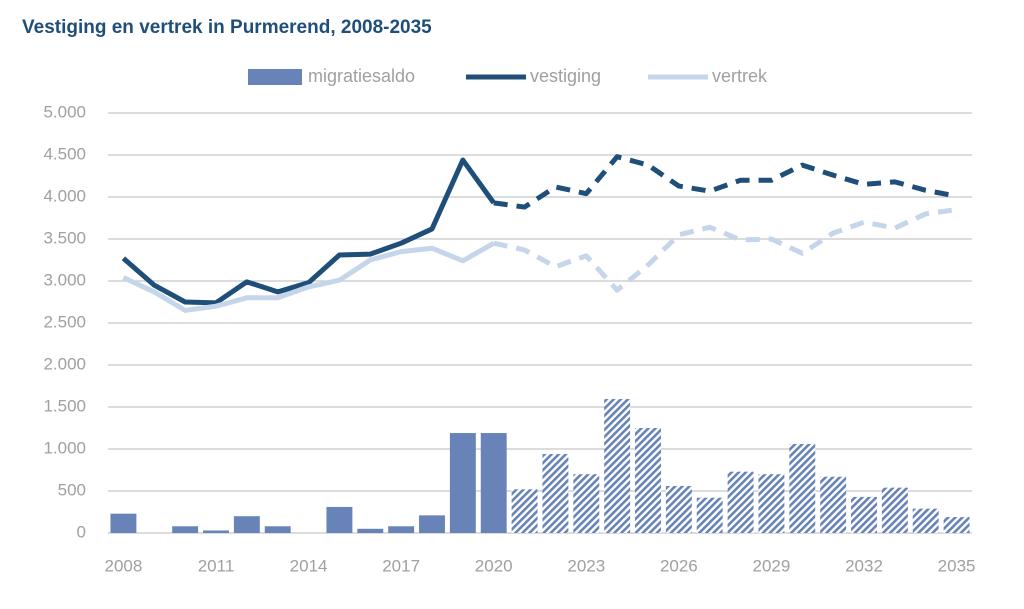  I want to click on y-tick-label: 5.000, so click(64, 111).